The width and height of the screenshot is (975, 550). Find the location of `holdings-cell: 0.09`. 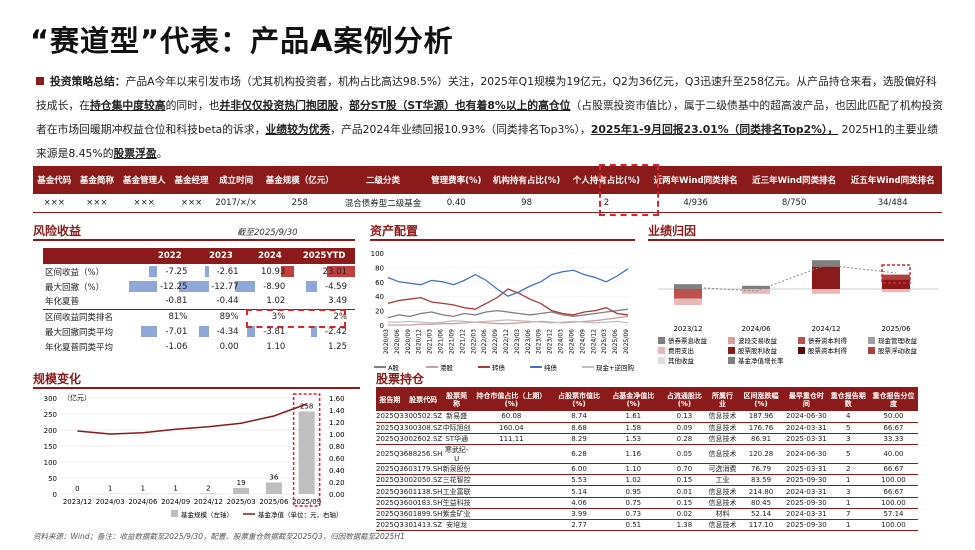

holdings-cell: 0.09 is located at coordinates (684, 428).